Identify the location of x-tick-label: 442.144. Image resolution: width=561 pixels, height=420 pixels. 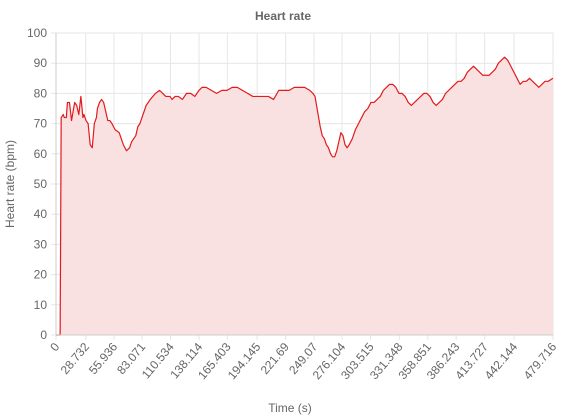
(501, 361).